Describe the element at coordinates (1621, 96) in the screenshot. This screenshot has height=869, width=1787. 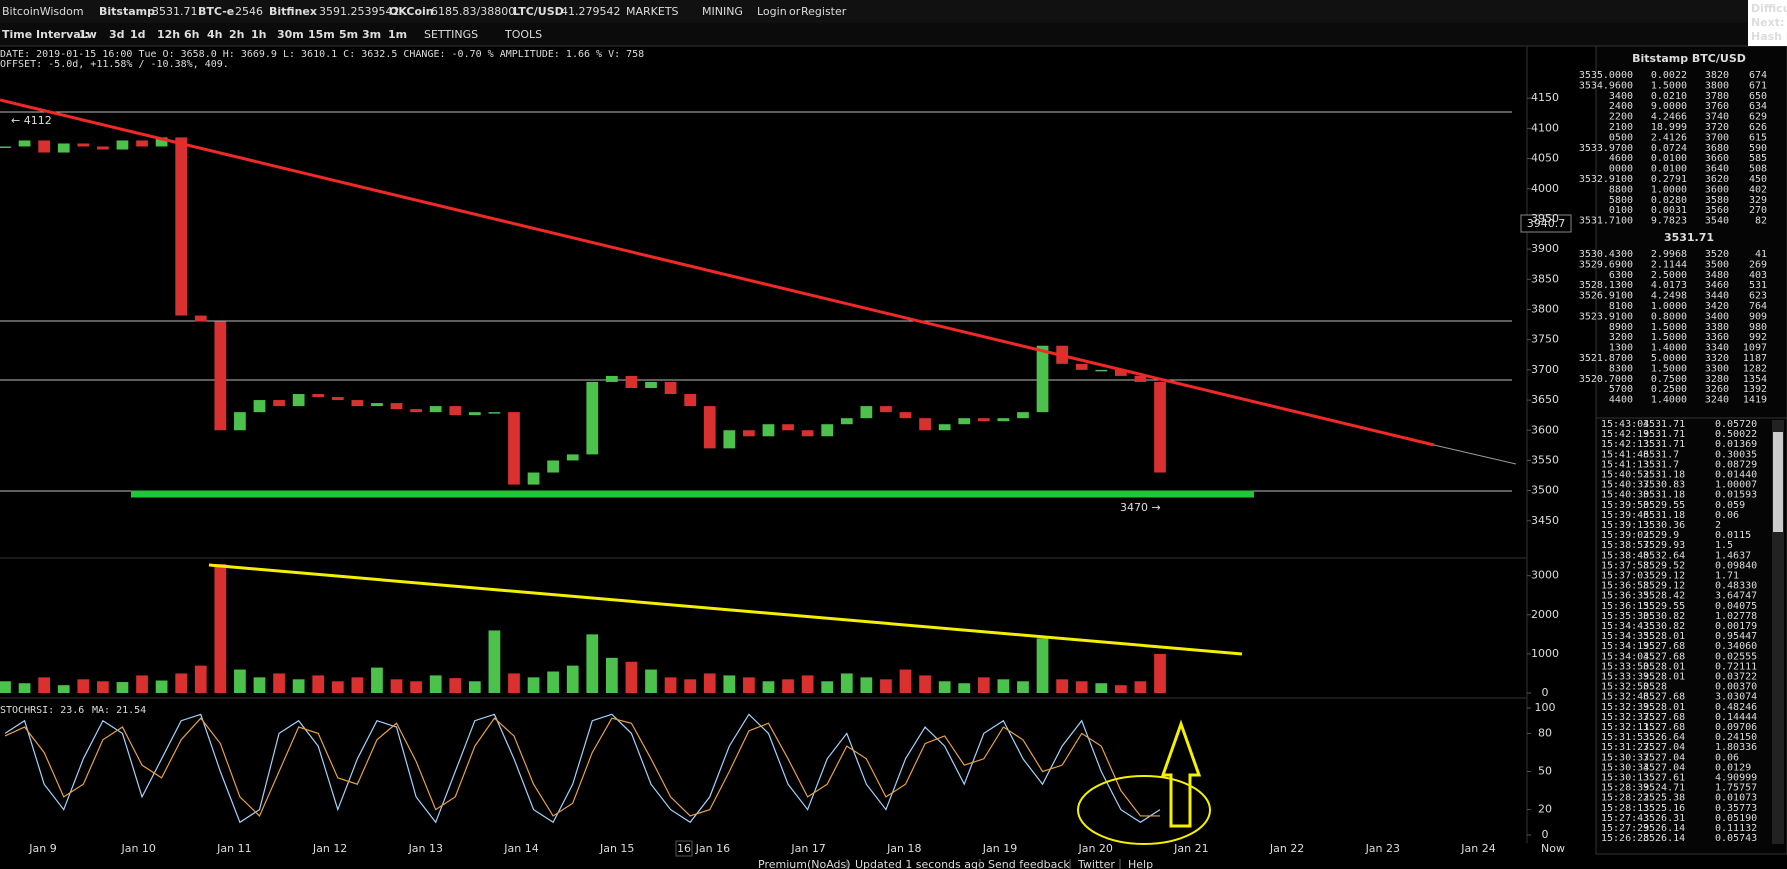
I see `orderbook-cell: 3400` at that location.